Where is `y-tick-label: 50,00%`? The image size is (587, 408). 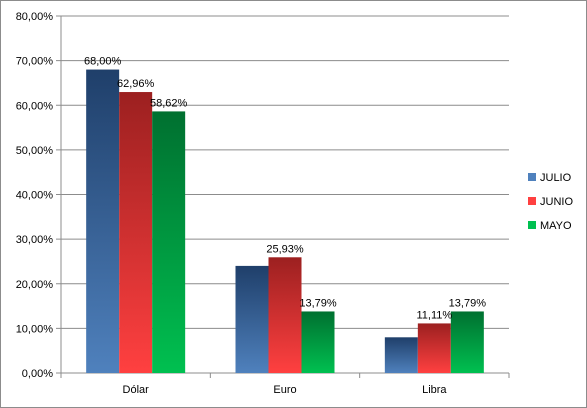 y-tick-label: 50,00% is located at coordinates (35, 151).